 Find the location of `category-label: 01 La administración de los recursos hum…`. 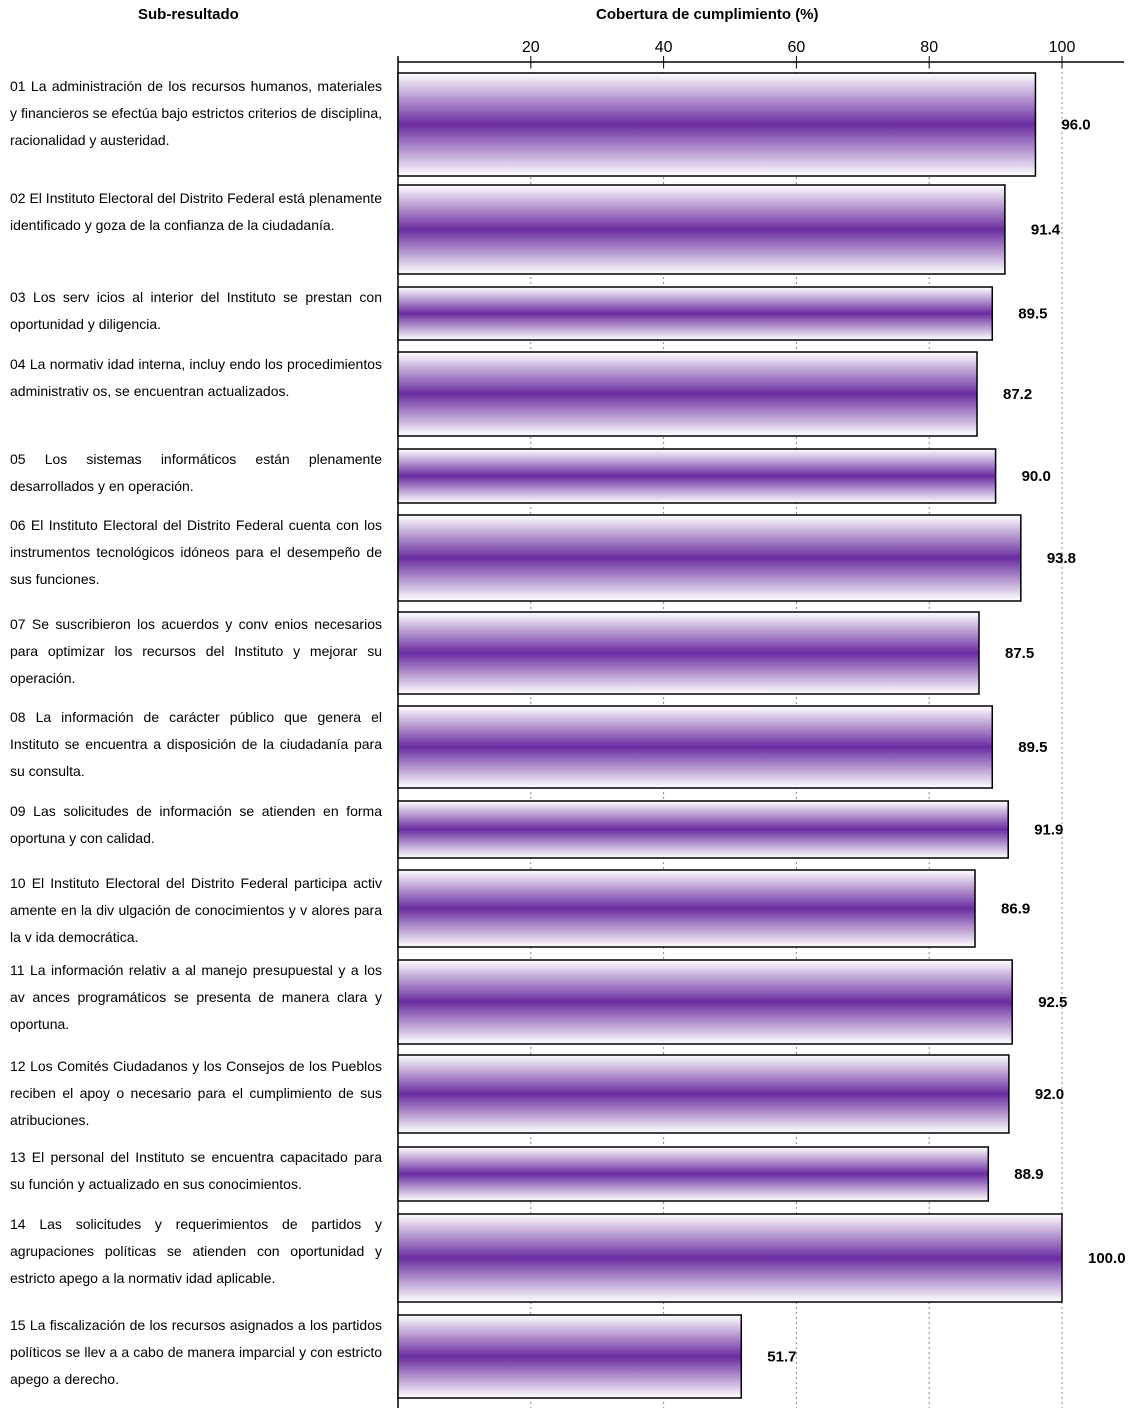

category-label: 01 La administración de los recursos hum… is located at coordinates (196, 113).